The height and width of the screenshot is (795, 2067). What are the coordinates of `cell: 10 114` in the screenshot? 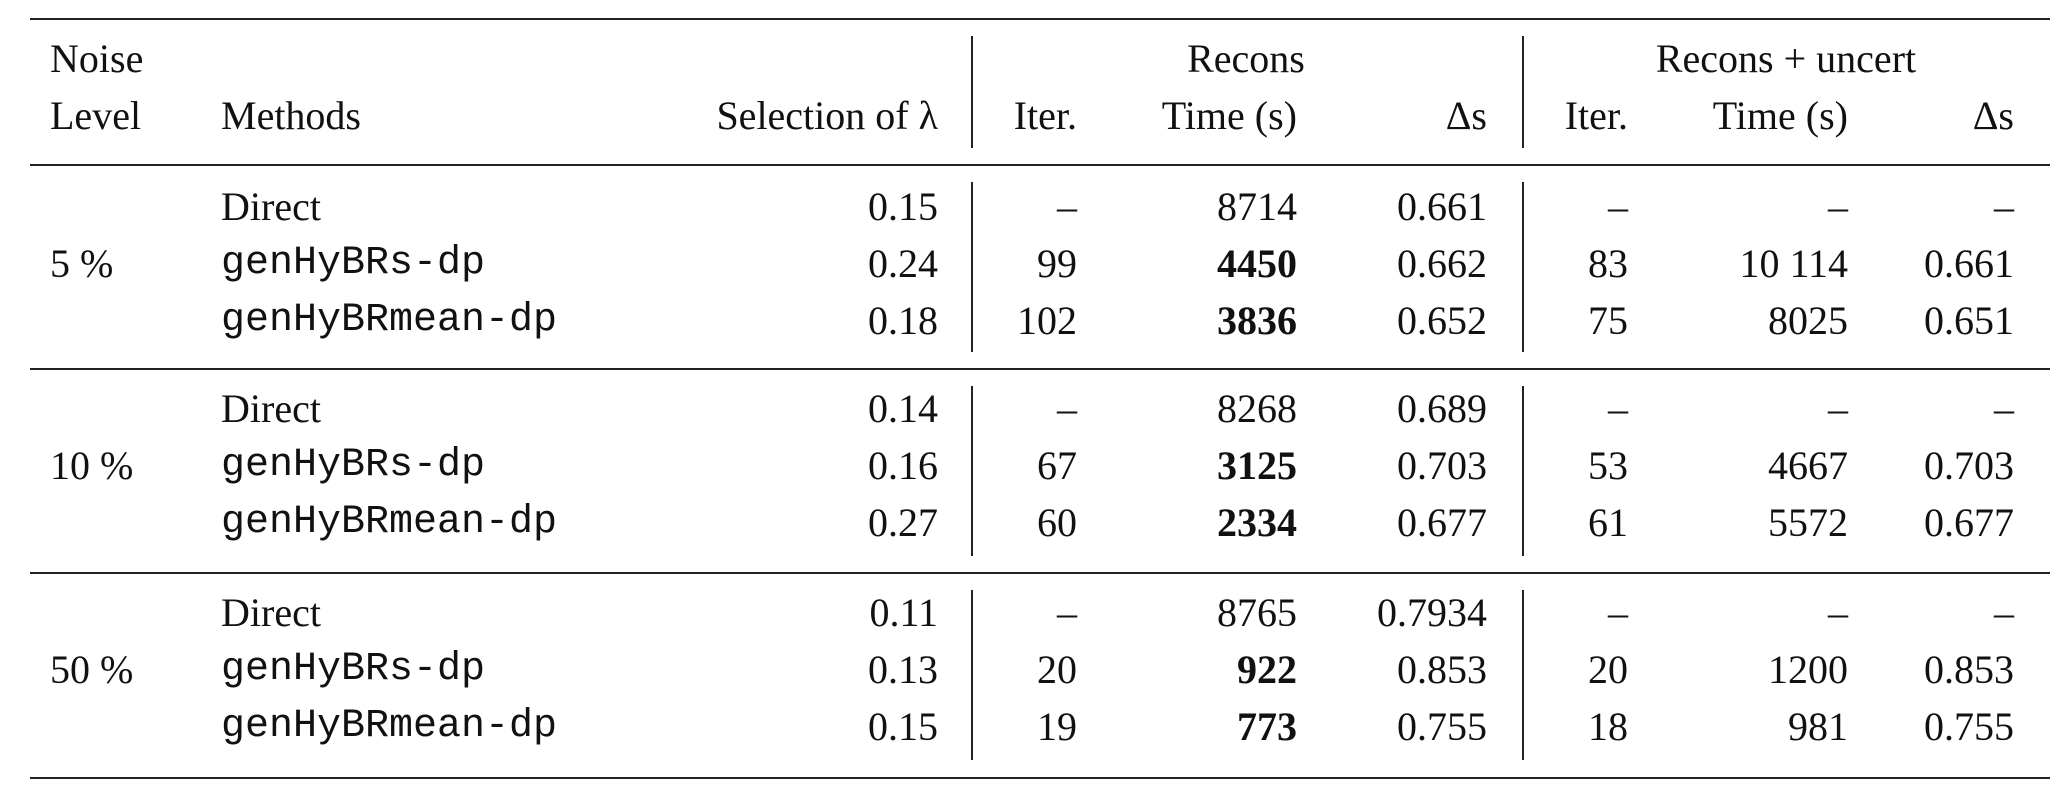 It's located at (1793, 263).